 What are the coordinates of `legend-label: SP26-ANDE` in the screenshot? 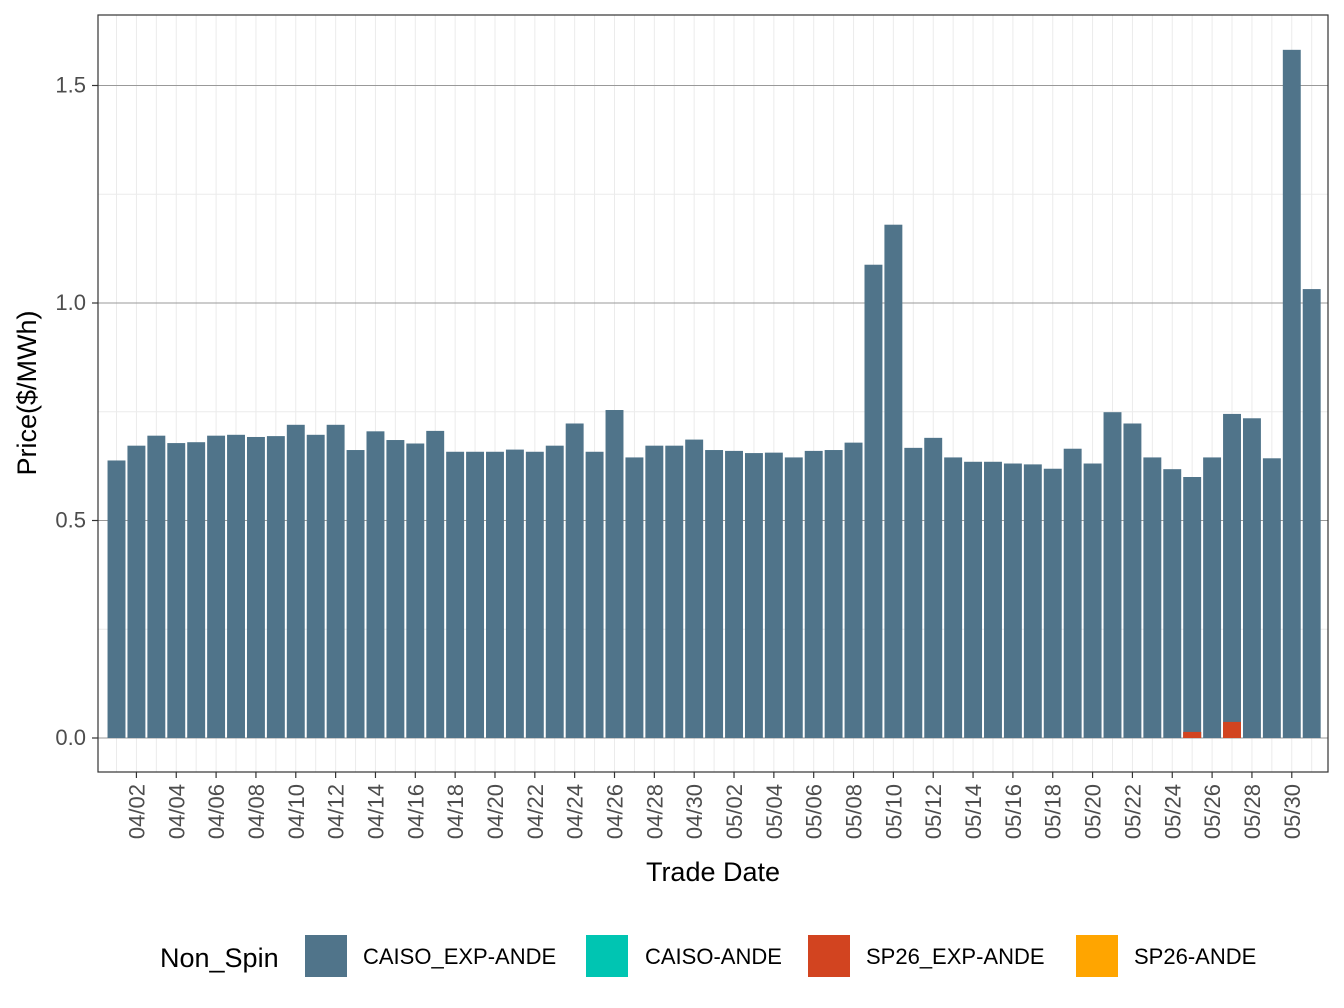 It's located at (1195, 956).